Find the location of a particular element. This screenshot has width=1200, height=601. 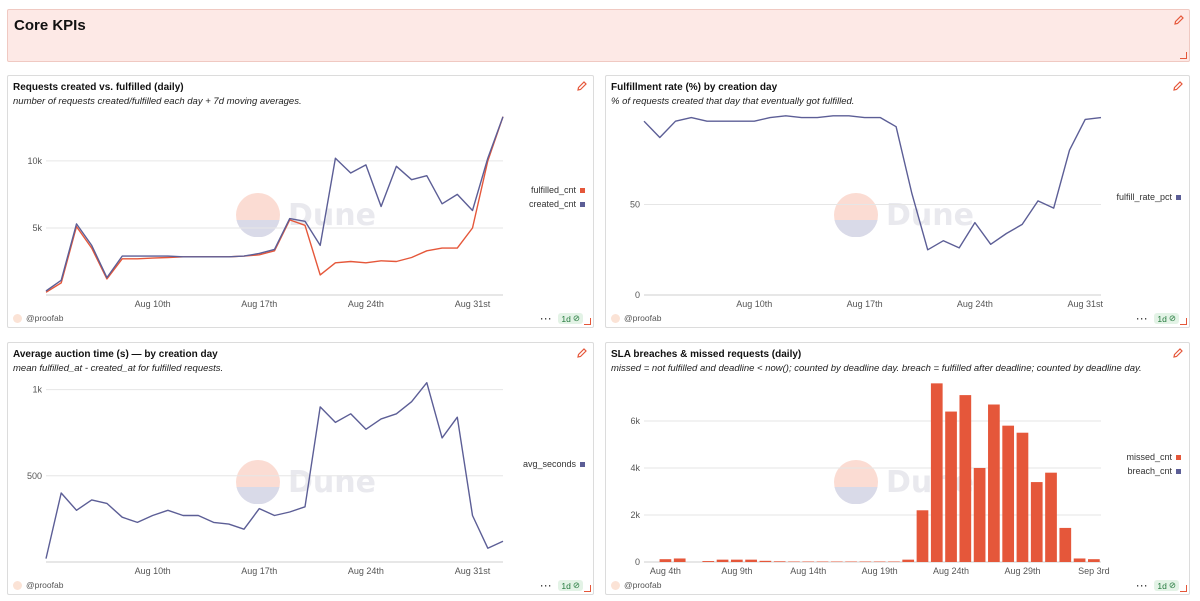

x-tick-label: Aug 14th is located at coordinates (808, 571).